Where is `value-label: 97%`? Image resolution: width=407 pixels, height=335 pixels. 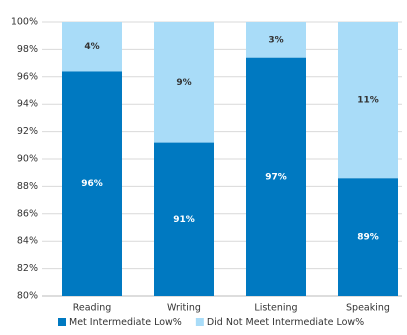 value-label: 97% is located at coordinates (276, 177).